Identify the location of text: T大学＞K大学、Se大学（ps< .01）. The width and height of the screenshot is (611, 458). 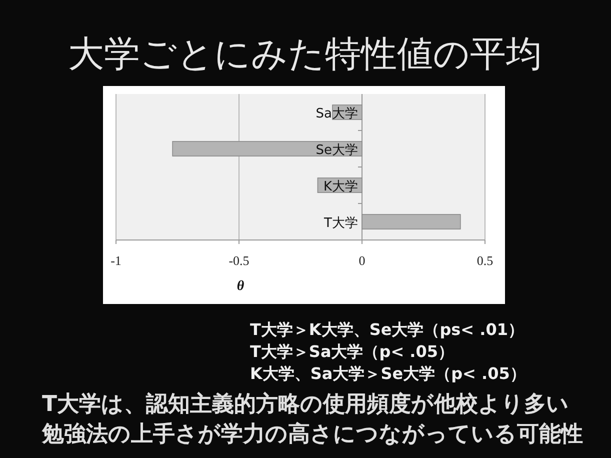
(387, 329).